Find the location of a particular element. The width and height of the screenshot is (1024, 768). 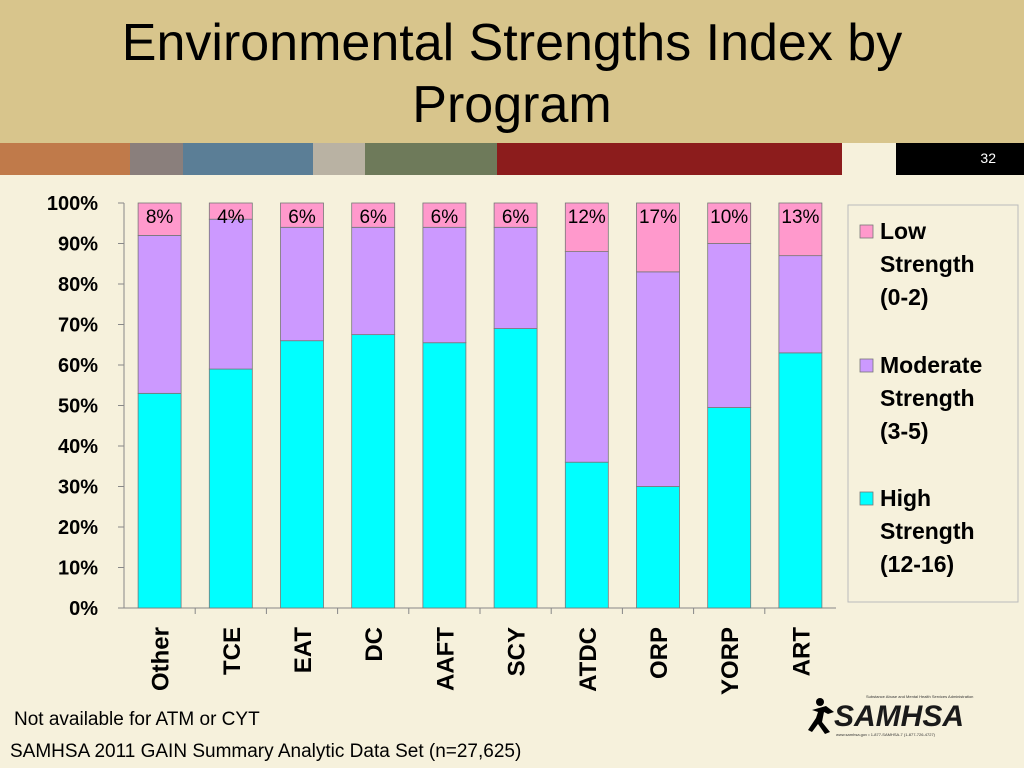

x-tick-label: DC is located at coordinates (374, 644).